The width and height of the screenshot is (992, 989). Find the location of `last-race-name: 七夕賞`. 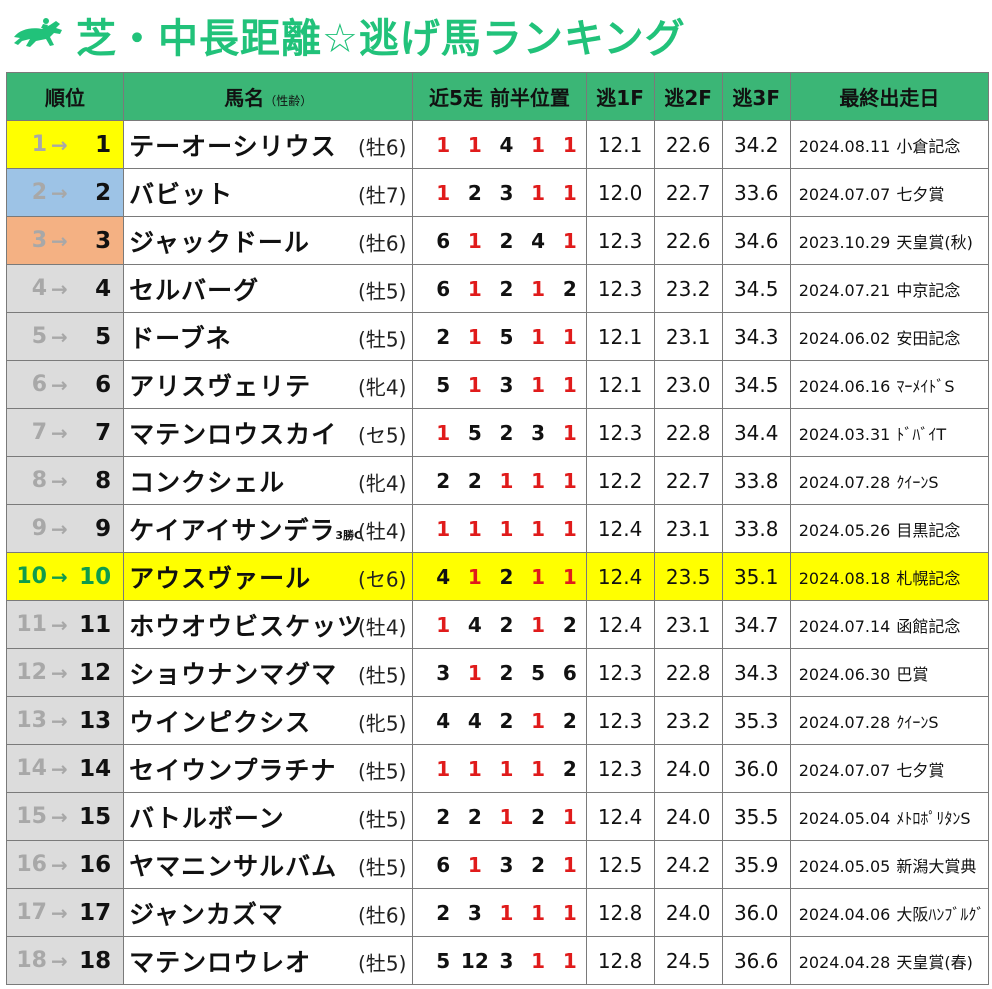

last-race-name: 七夕賞 is located at coordinates (920, 194).